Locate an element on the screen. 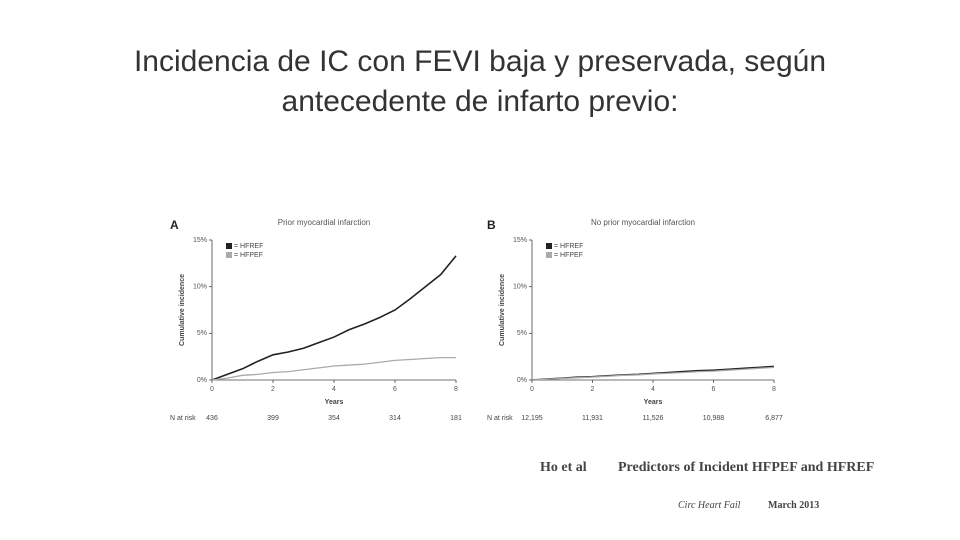 The width and height of the screenshot is (960, 540). chart-title: No prior myocardial infarction is located at coordinates (643, 222).